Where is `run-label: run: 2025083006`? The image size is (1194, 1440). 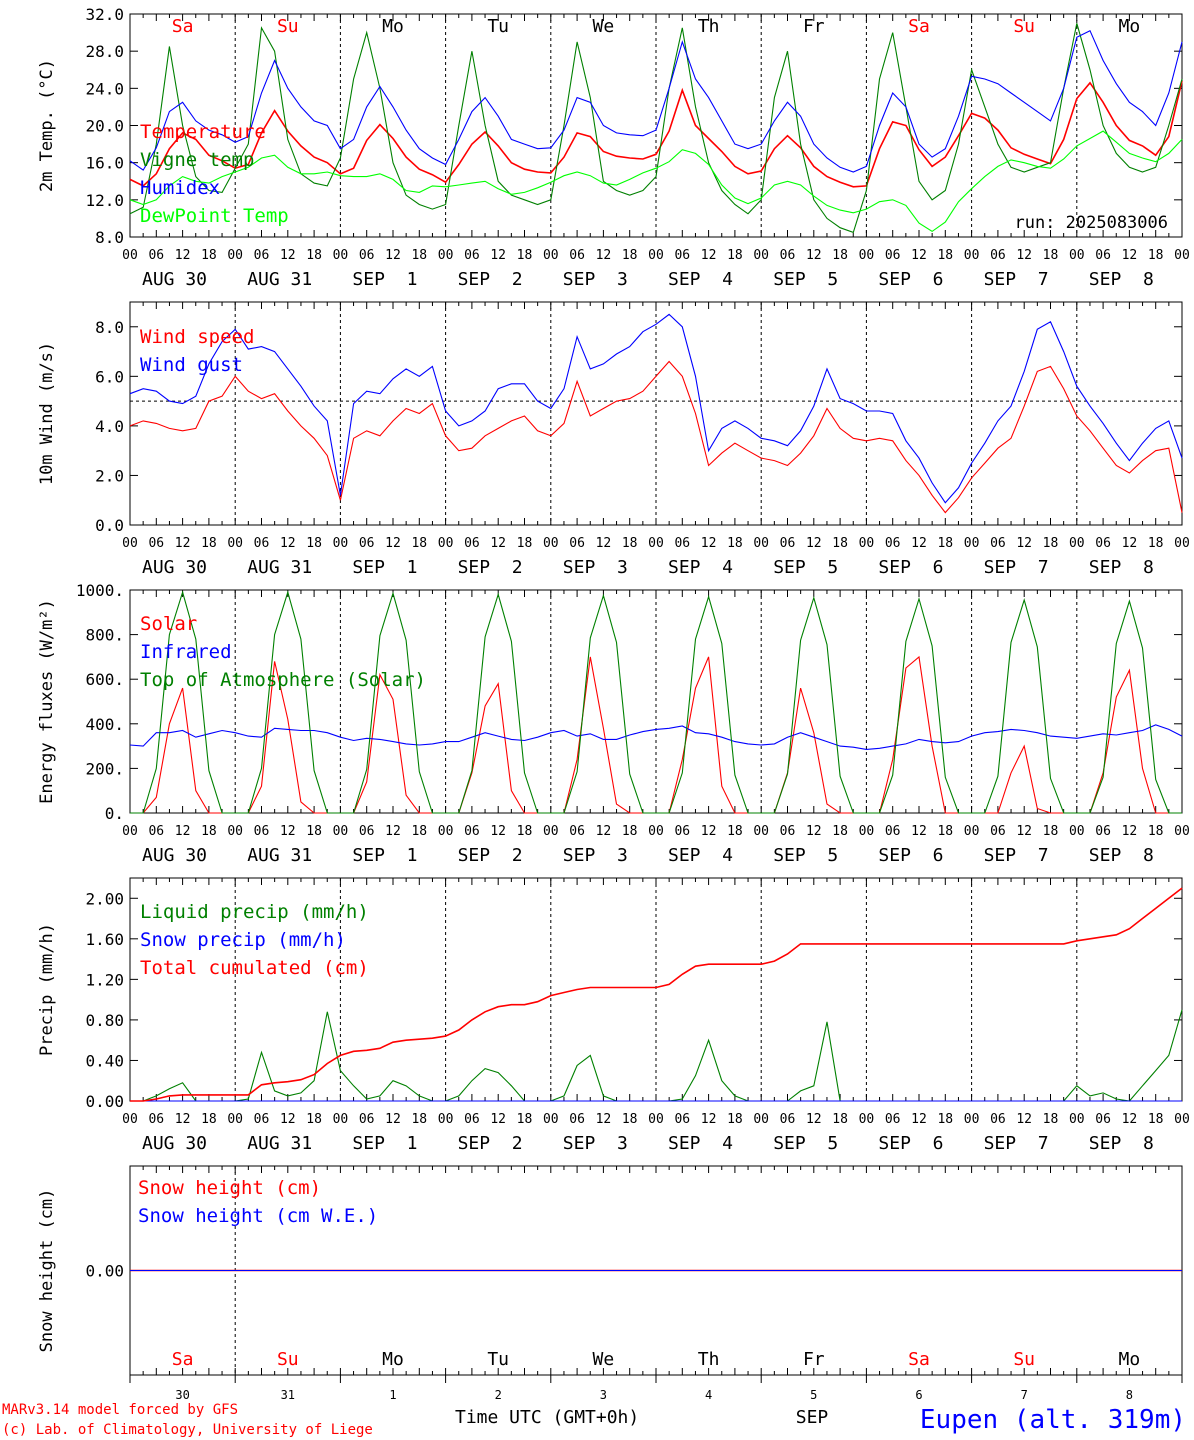
run-label: run: 2025083006 is located at coordinates (1091, 223).